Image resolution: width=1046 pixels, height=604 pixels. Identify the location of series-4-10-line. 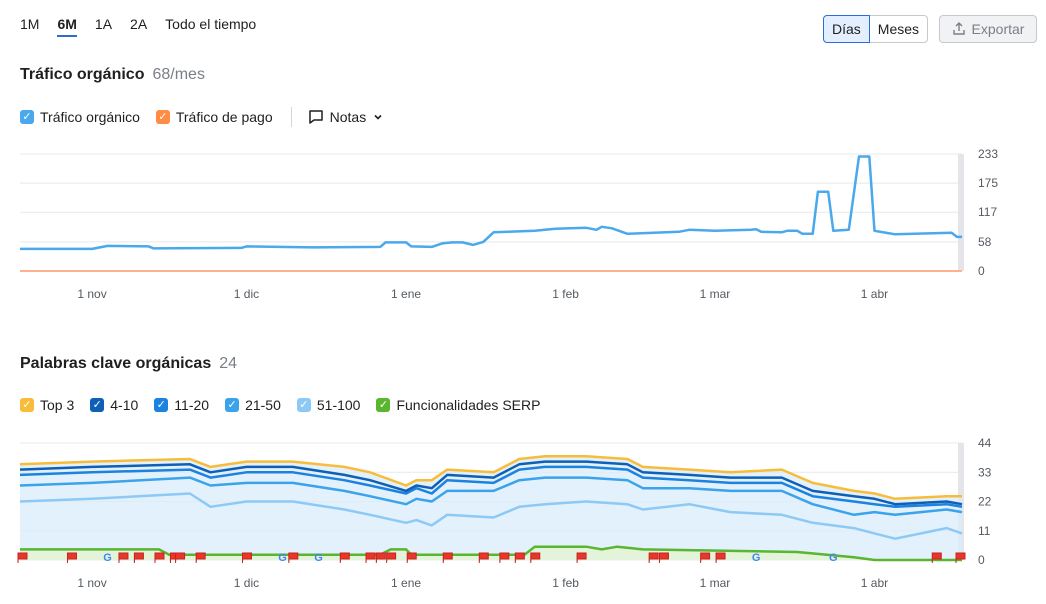
(491, 483).